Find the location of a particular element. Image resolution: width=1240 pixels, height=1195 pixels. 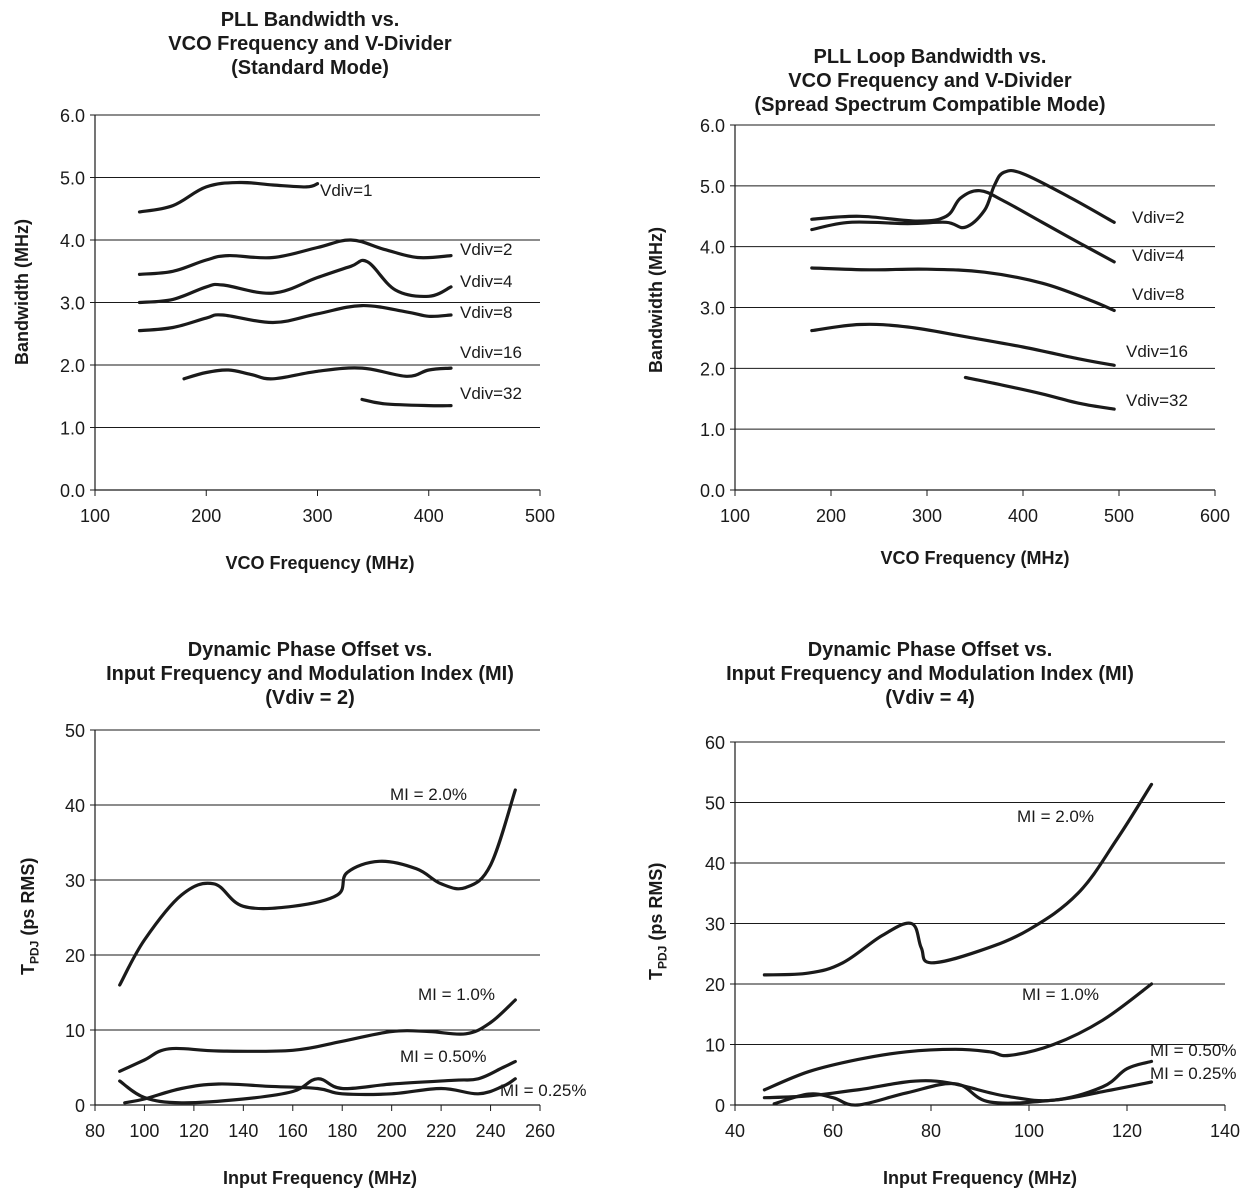

y-tick-label: 50 is located at coordinates (715, 804).